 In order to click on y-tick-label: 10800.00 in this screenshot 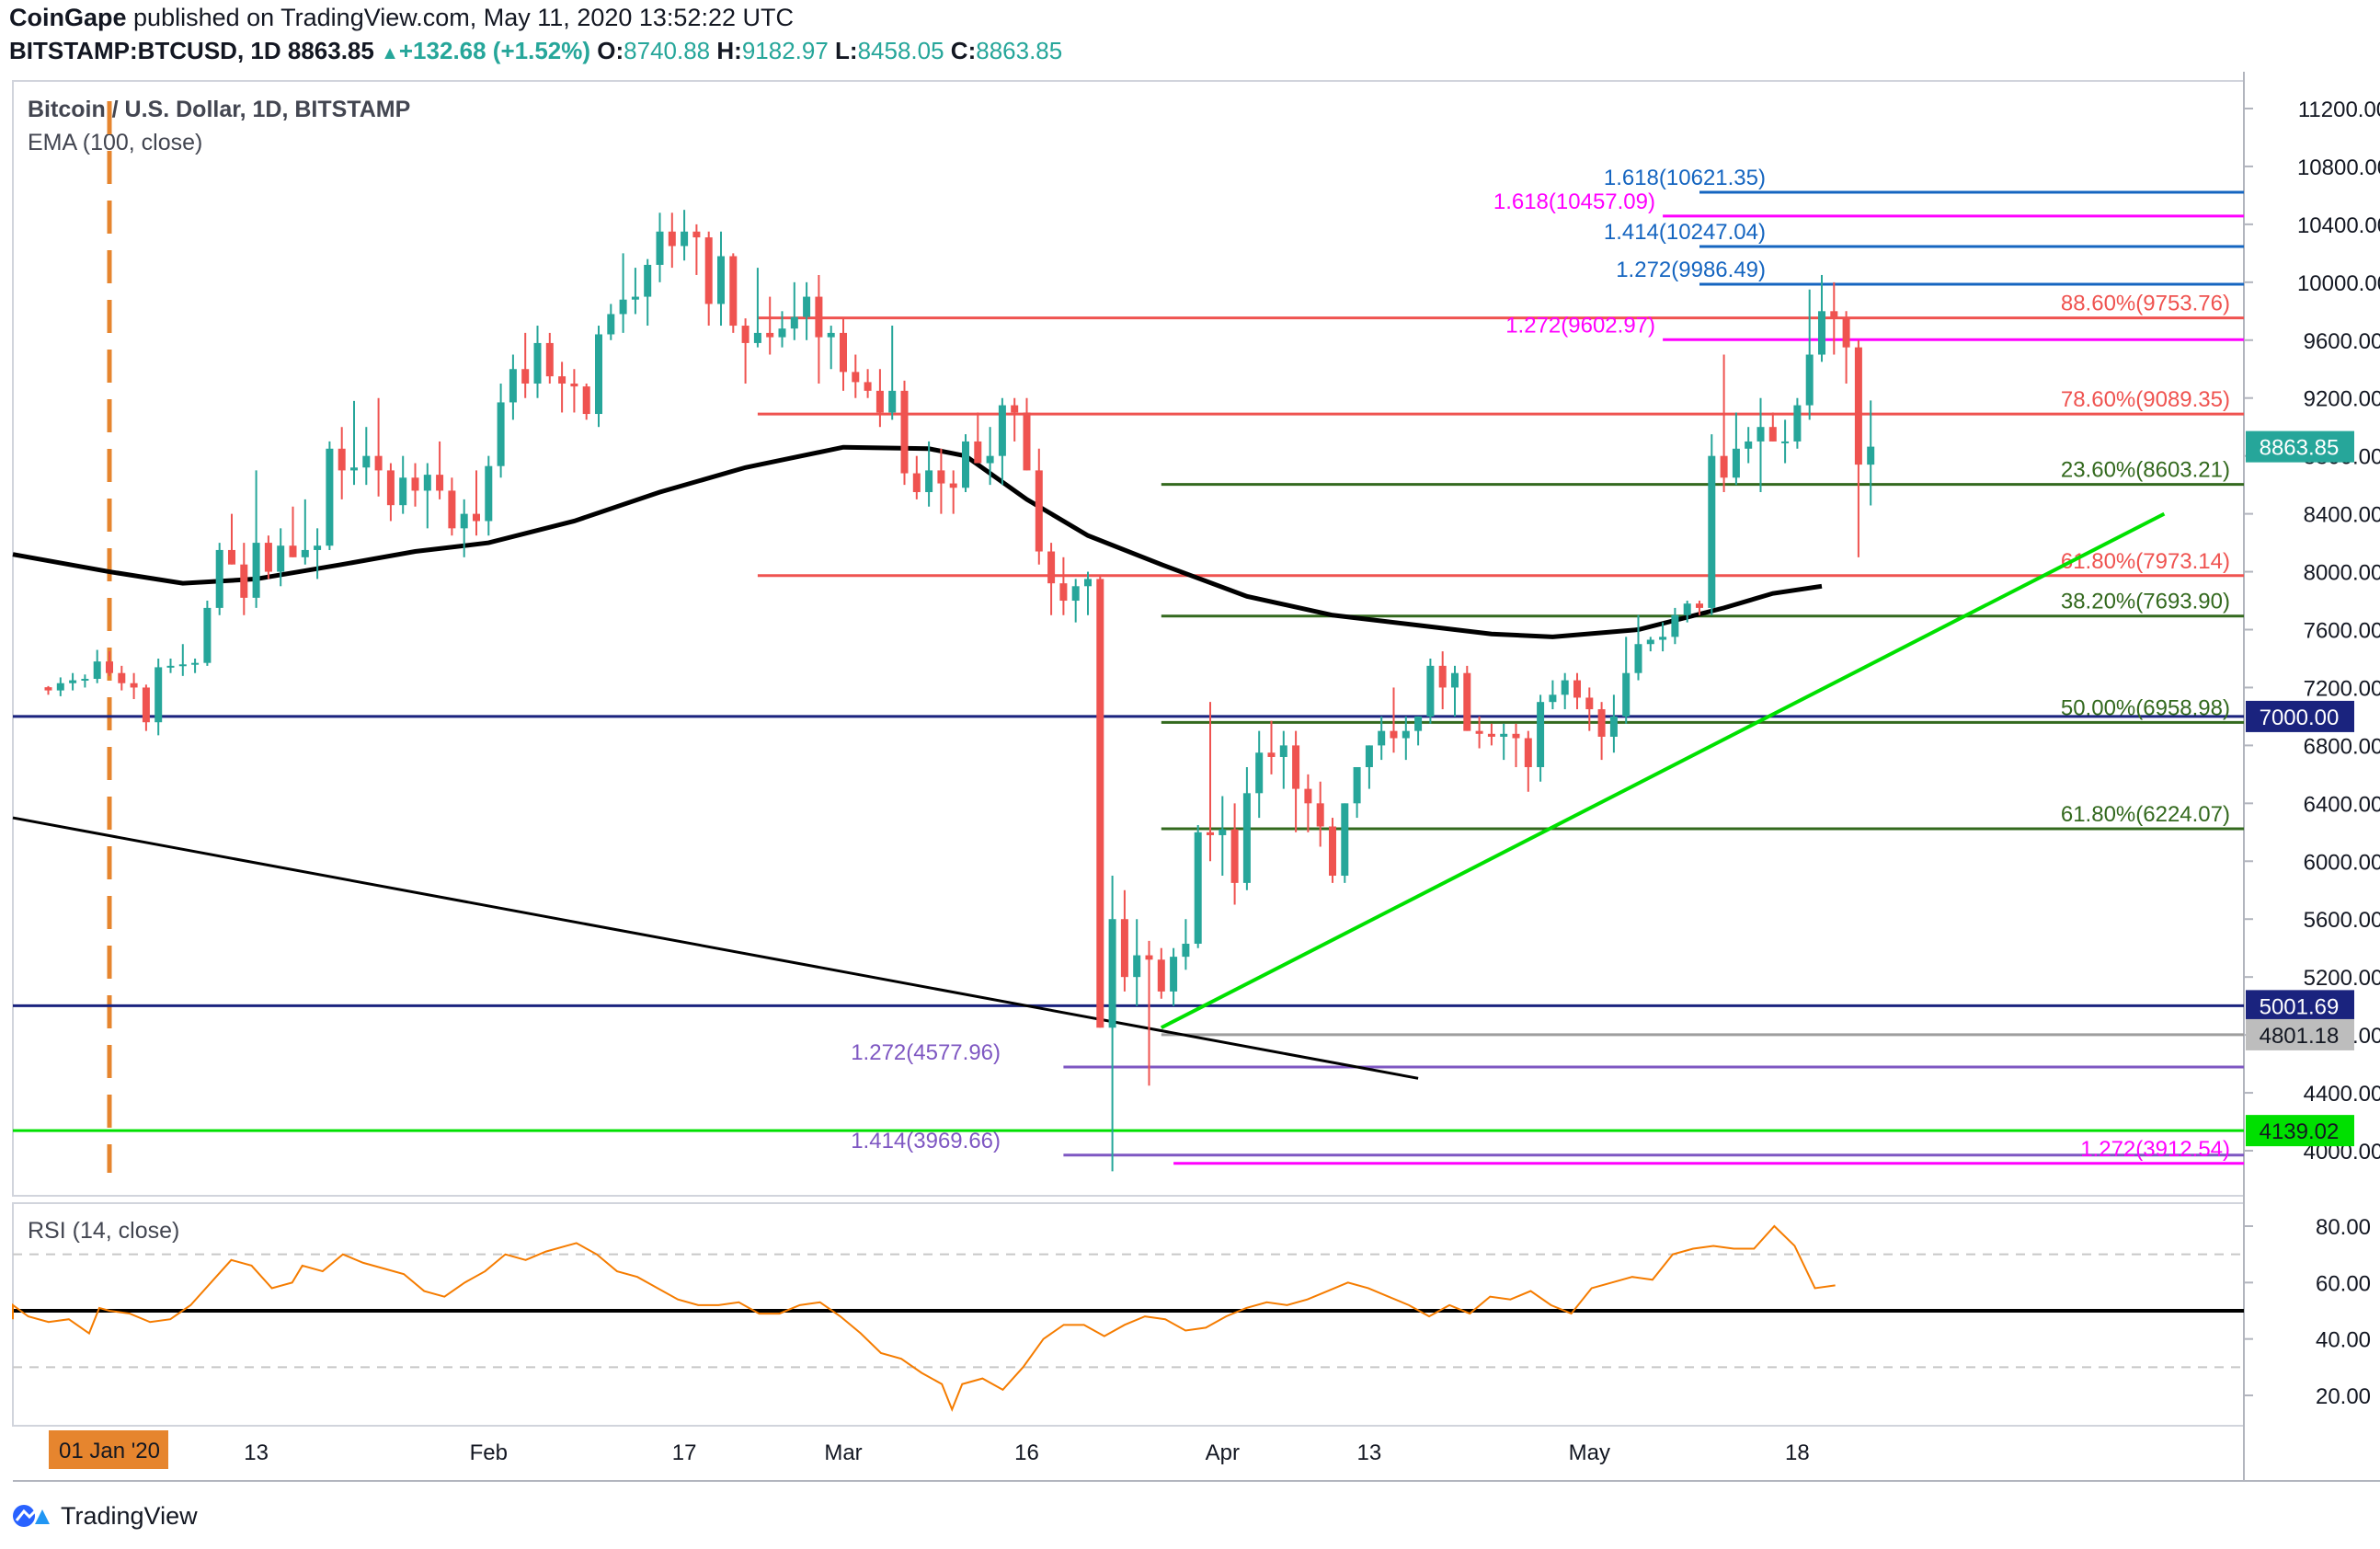, I will do `click(2338, 168)`.